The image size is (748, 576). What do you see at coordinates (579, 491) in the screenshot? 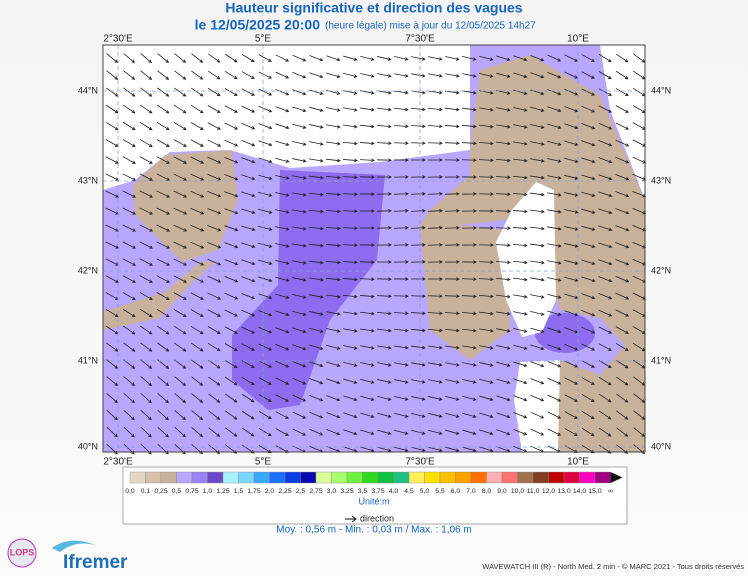
I see `legend-label: 14,0` at bounding box center [579, 491].